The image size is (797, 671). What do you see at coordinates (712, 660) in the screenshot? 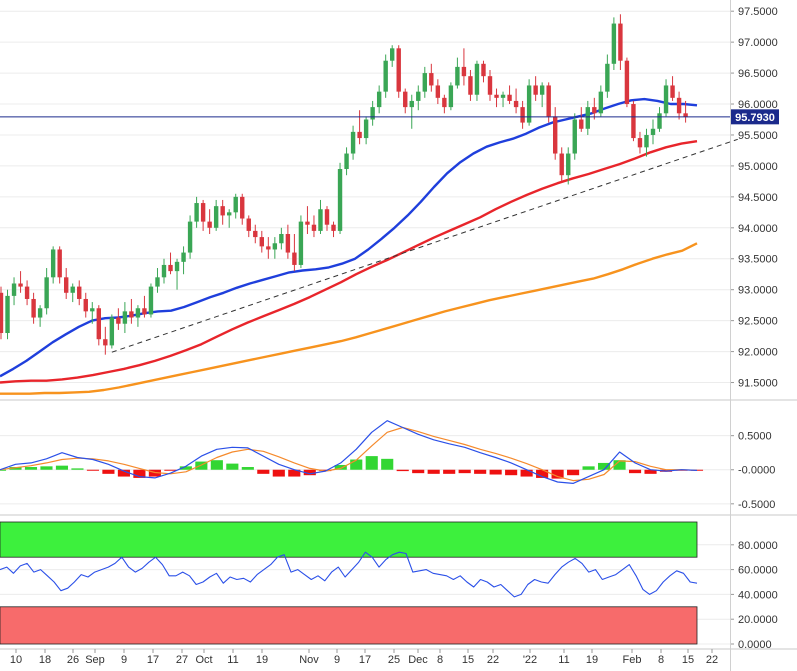
I see `x-tick-label: 22` at bounding box center [712, 660].